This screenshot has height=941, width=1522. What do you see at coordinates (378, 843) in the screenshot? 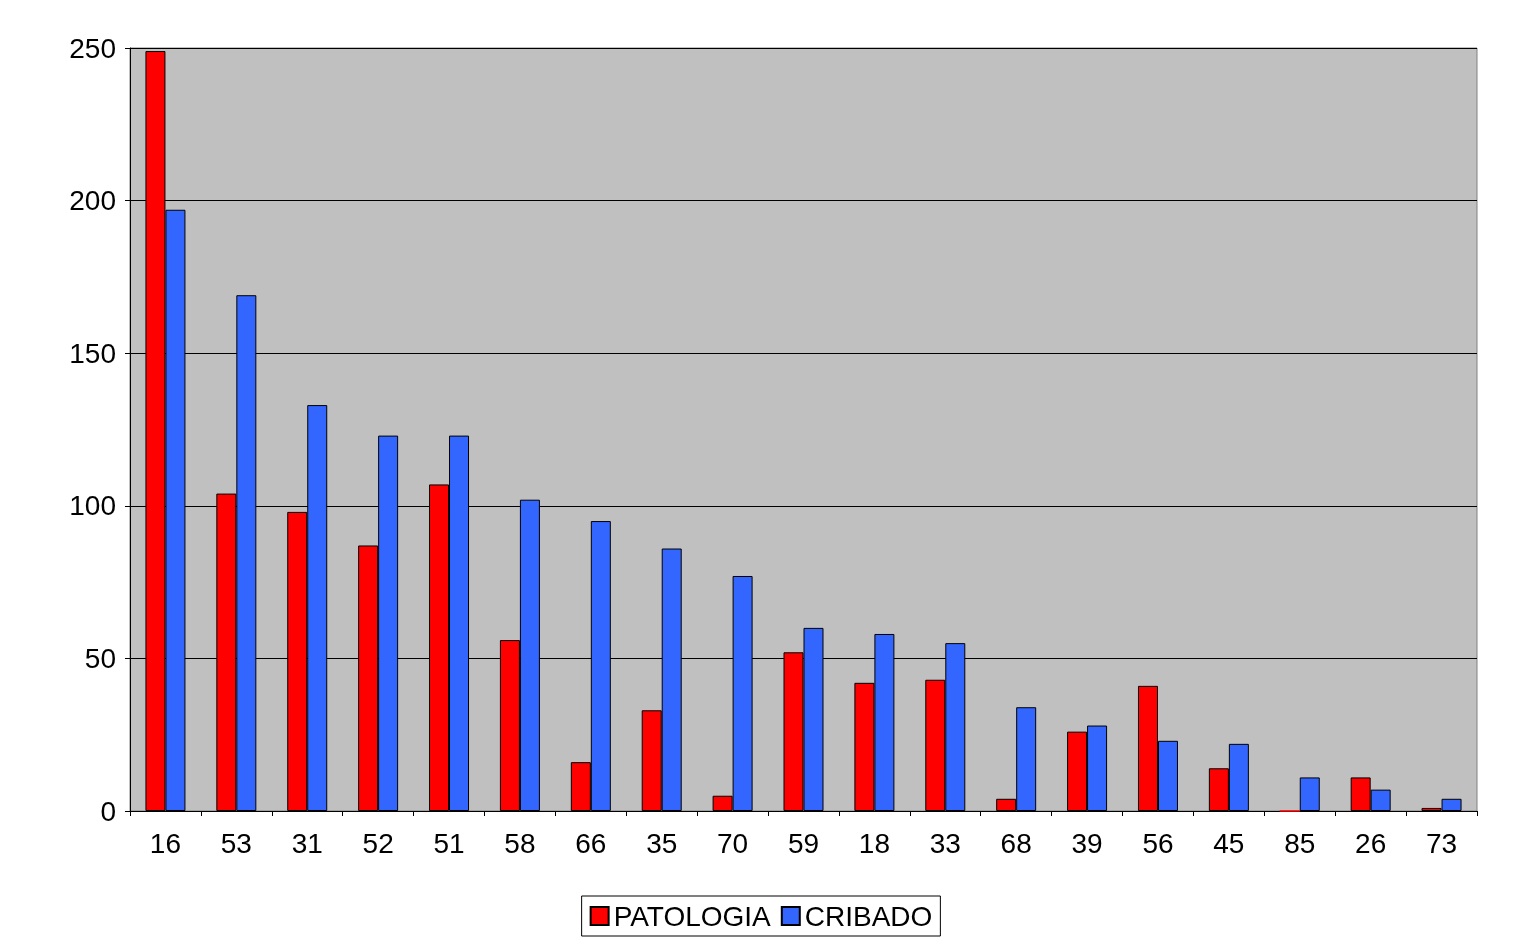
I see `x-tick-label: 52` at bounding box center [378, 843].